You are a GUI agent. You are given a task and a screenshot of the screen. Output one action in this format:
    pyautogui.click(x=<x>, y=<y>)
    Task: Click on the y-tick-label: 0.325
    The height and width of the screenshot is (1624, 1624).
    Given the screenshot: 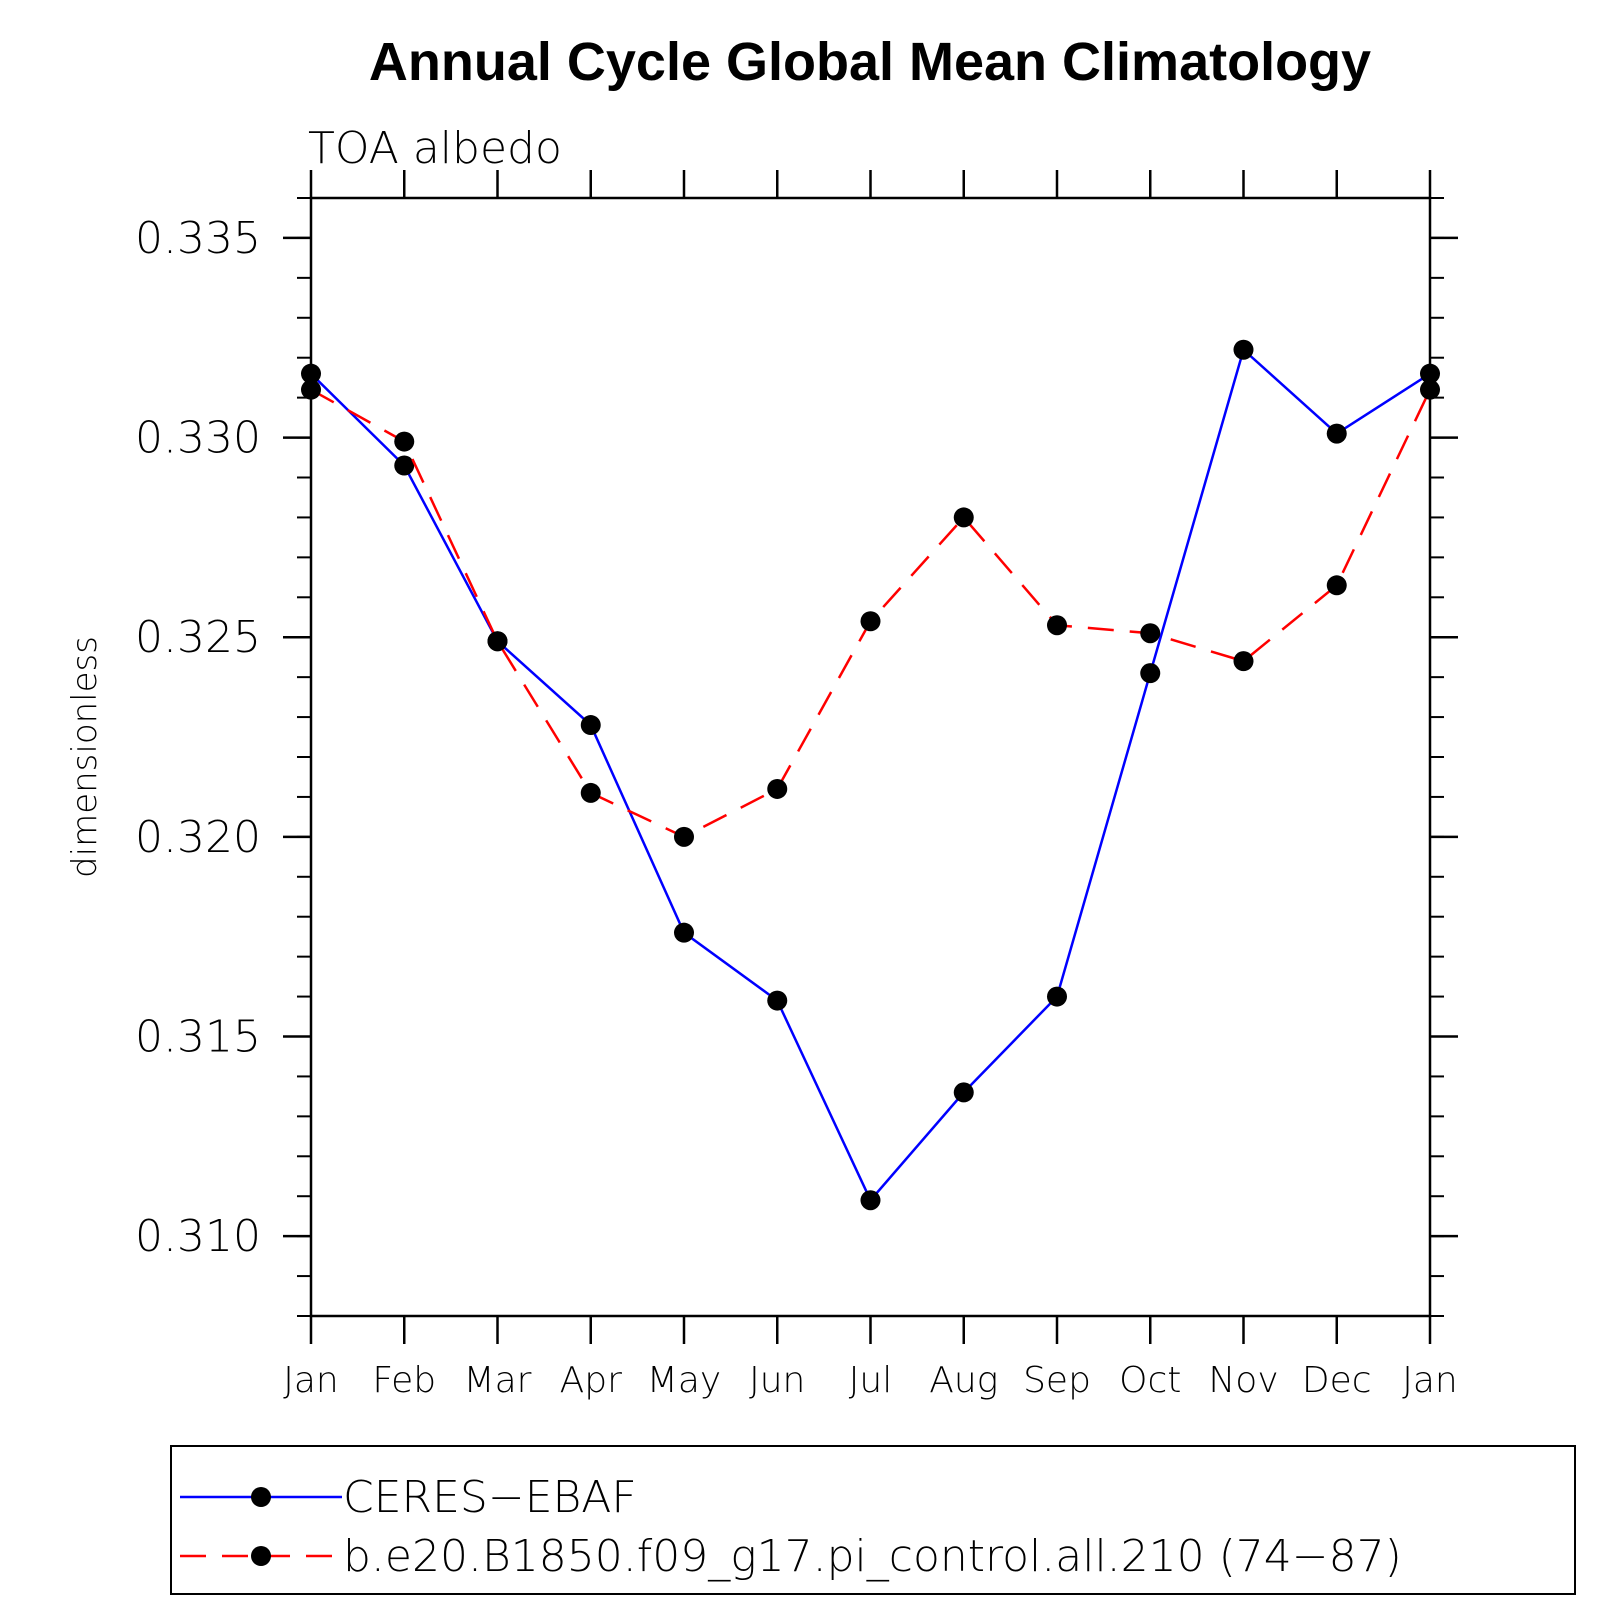 What is the action you would take?
    pyautogui.click(x=198, y=637)
    